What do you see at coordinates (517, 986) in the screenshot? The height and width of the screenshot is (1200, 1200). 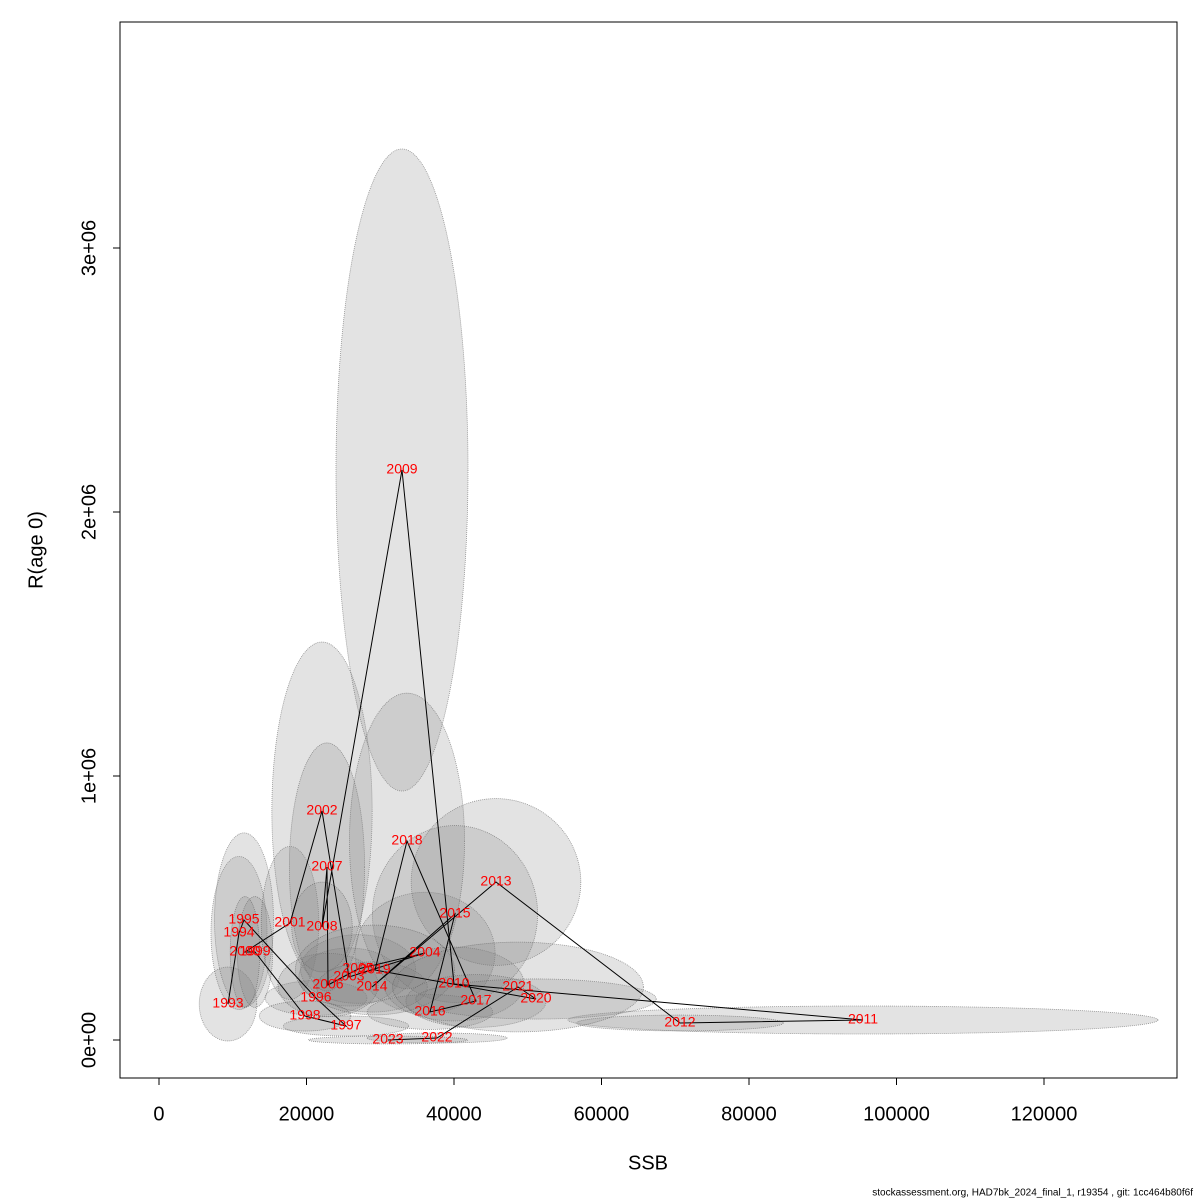 I see `year-label: 2021` at bounding box center [517, 986].